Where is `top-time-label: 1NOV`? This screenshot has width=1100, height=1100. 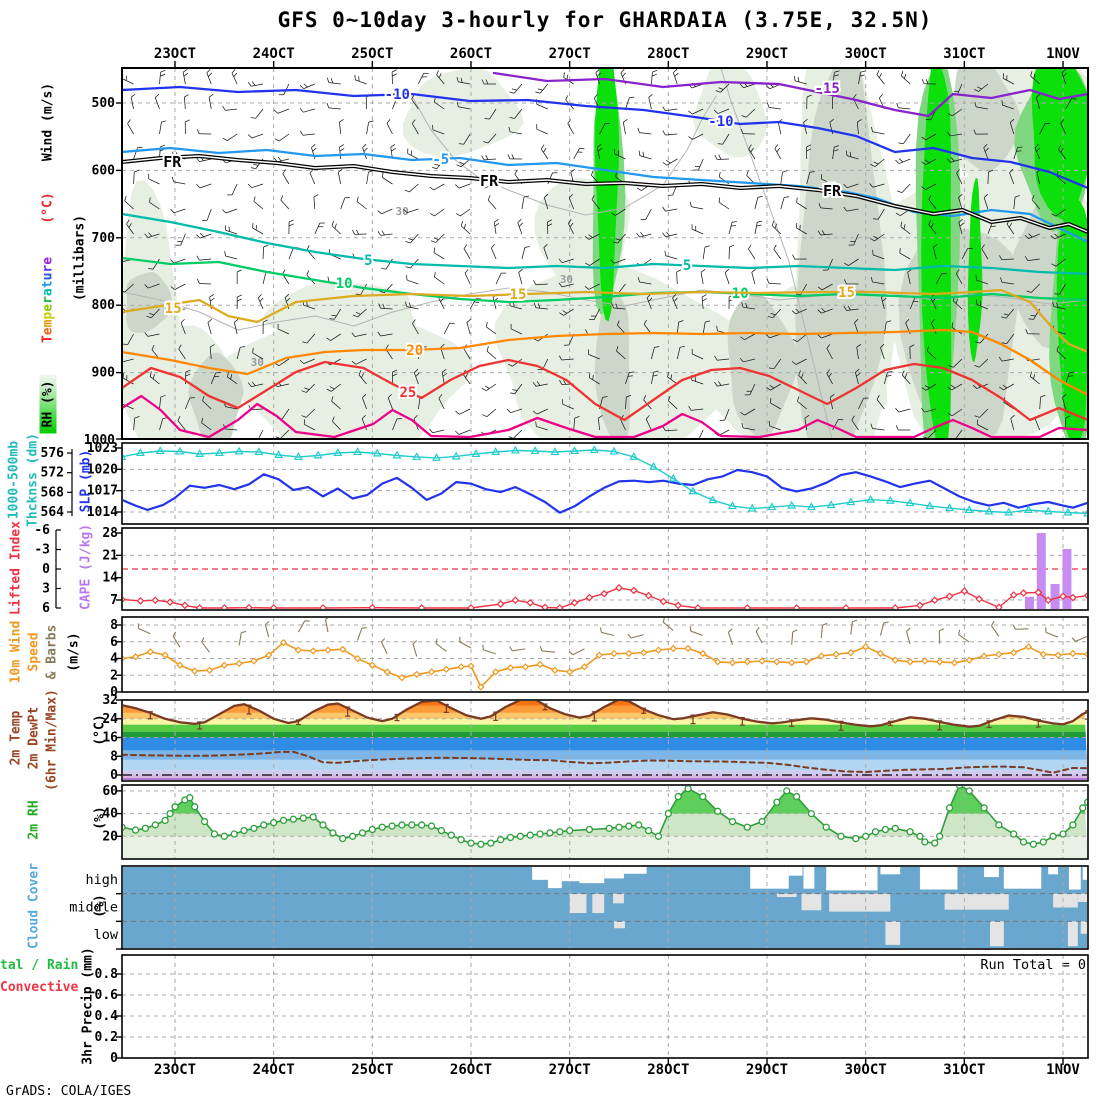 top-time-label: 1NOV is located at coordinates (1063, 54).